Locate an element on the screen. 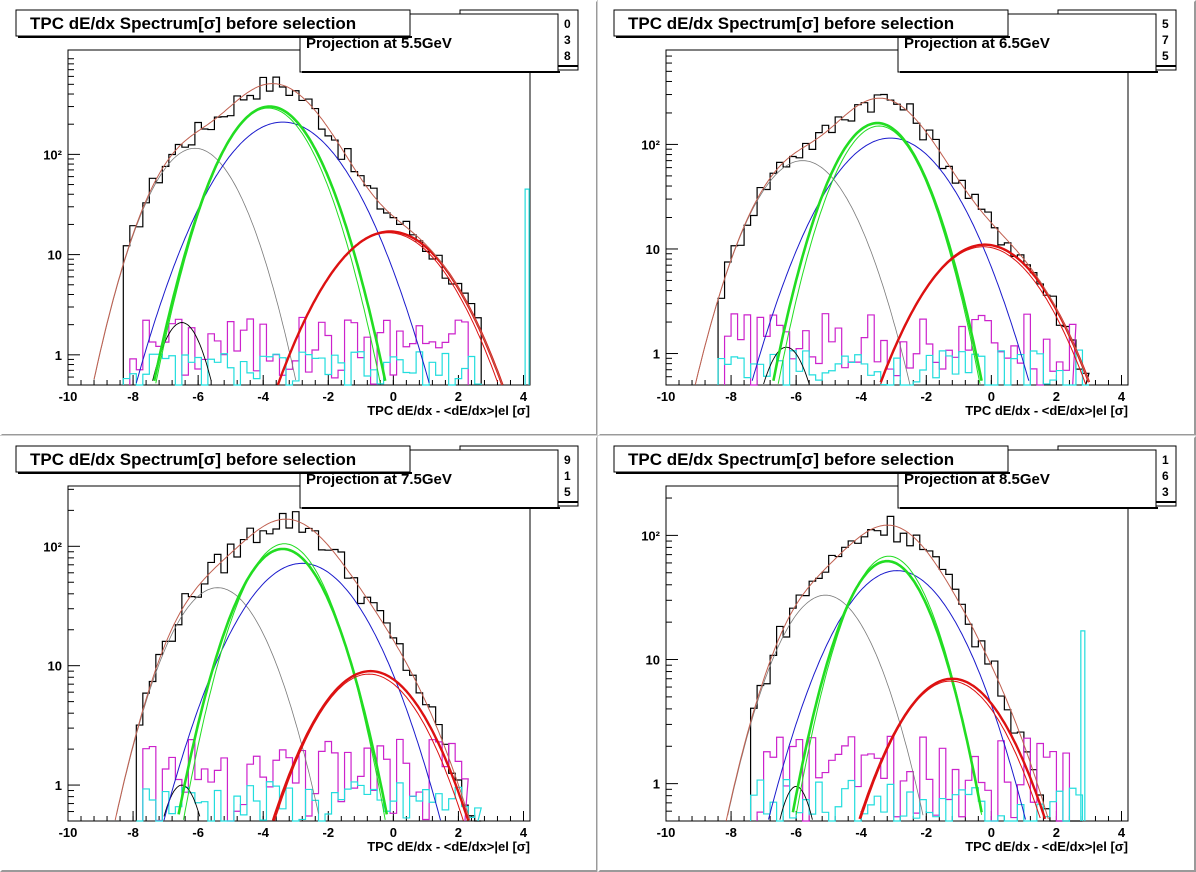 The height and width of the screenshot is (872, 1196). stat-value: 0 is located at coordinates (567, 24).